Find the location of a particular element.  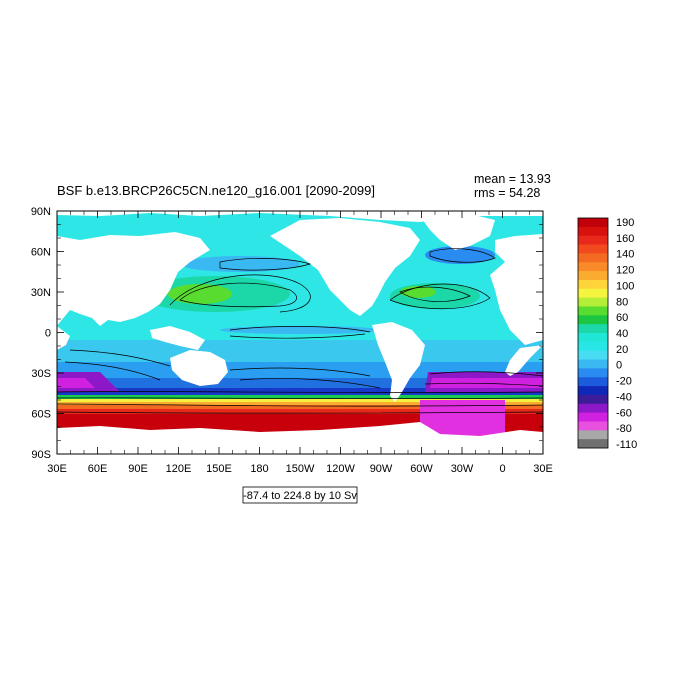

acc-orange-band is located at coordinates (300, 403).